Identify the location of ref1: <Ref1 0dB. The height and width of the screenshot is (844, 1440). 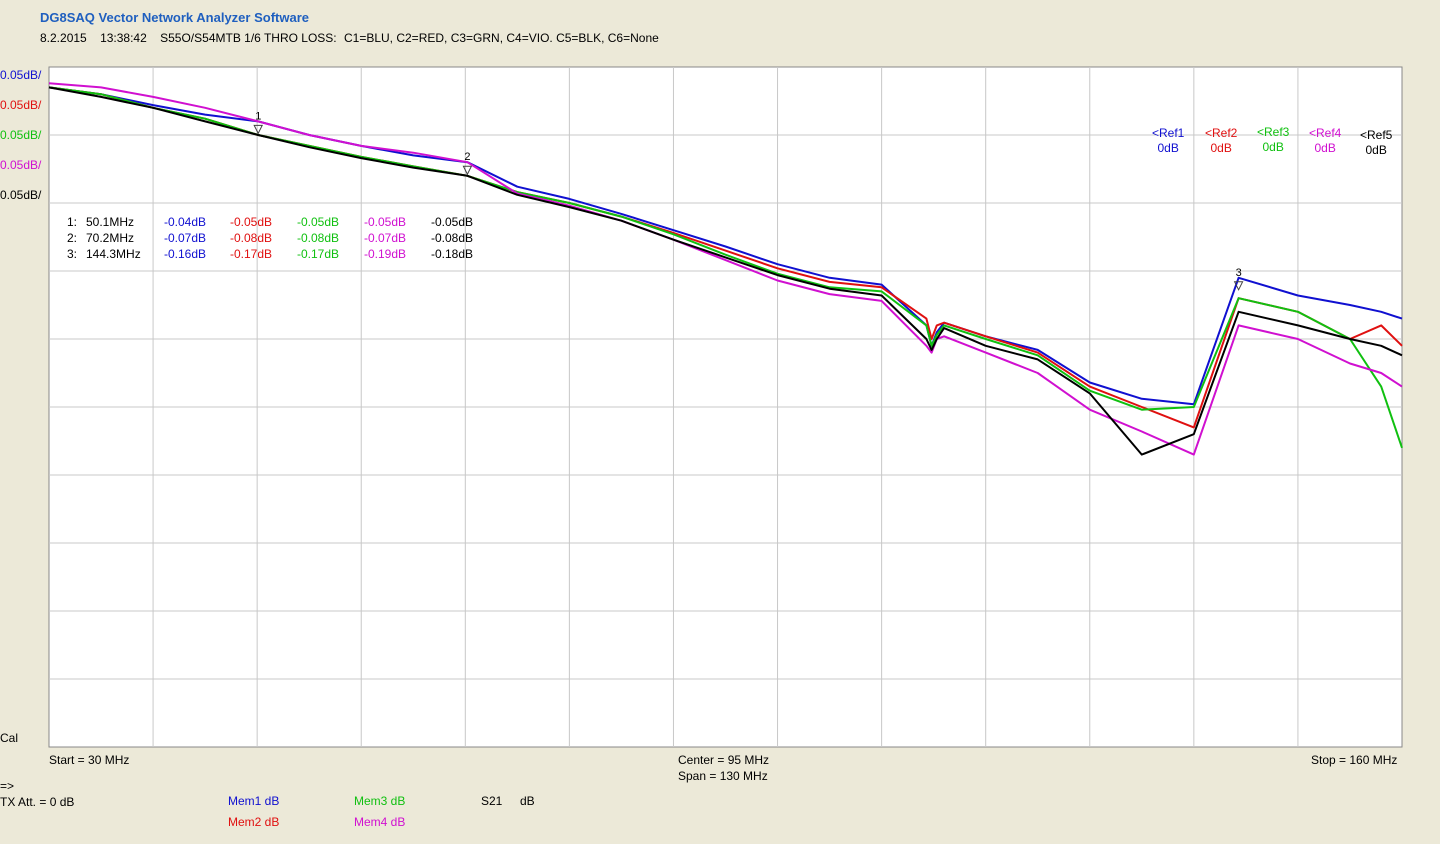
(1168, 141).